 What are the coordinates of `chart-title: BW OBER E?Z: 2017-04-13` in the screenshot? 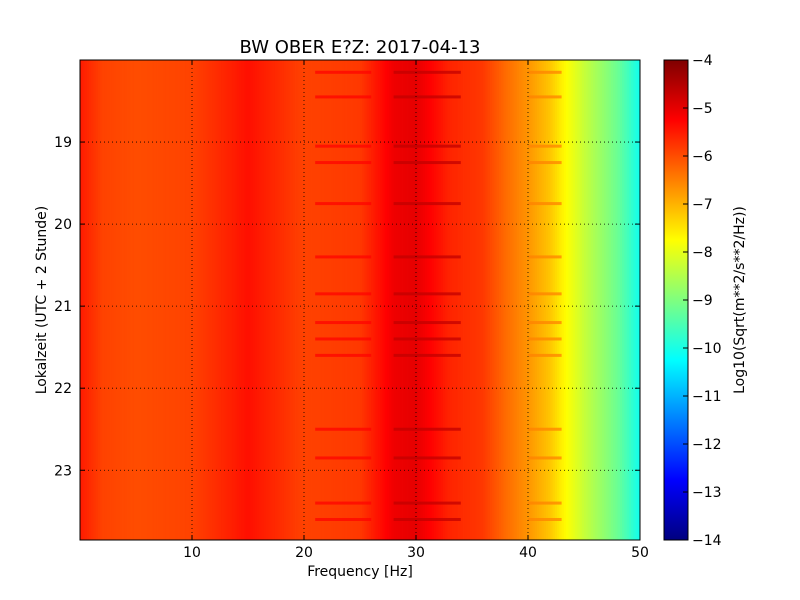 It's located at (360, 47).